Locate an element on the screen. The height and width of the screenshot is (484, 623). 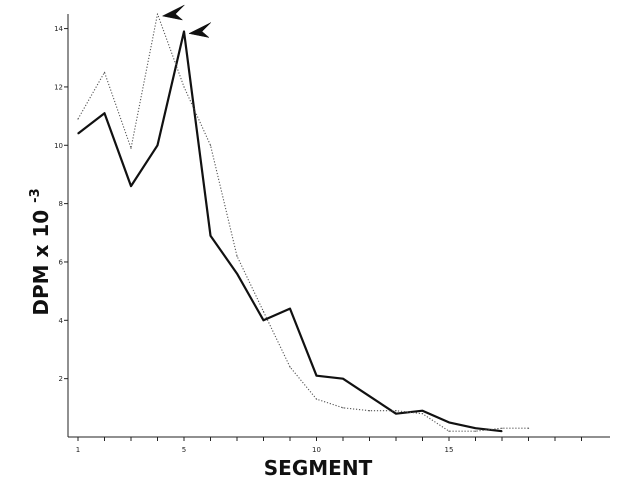
y-axis-title-exponent: -3 is located at coordinates (35, 195).